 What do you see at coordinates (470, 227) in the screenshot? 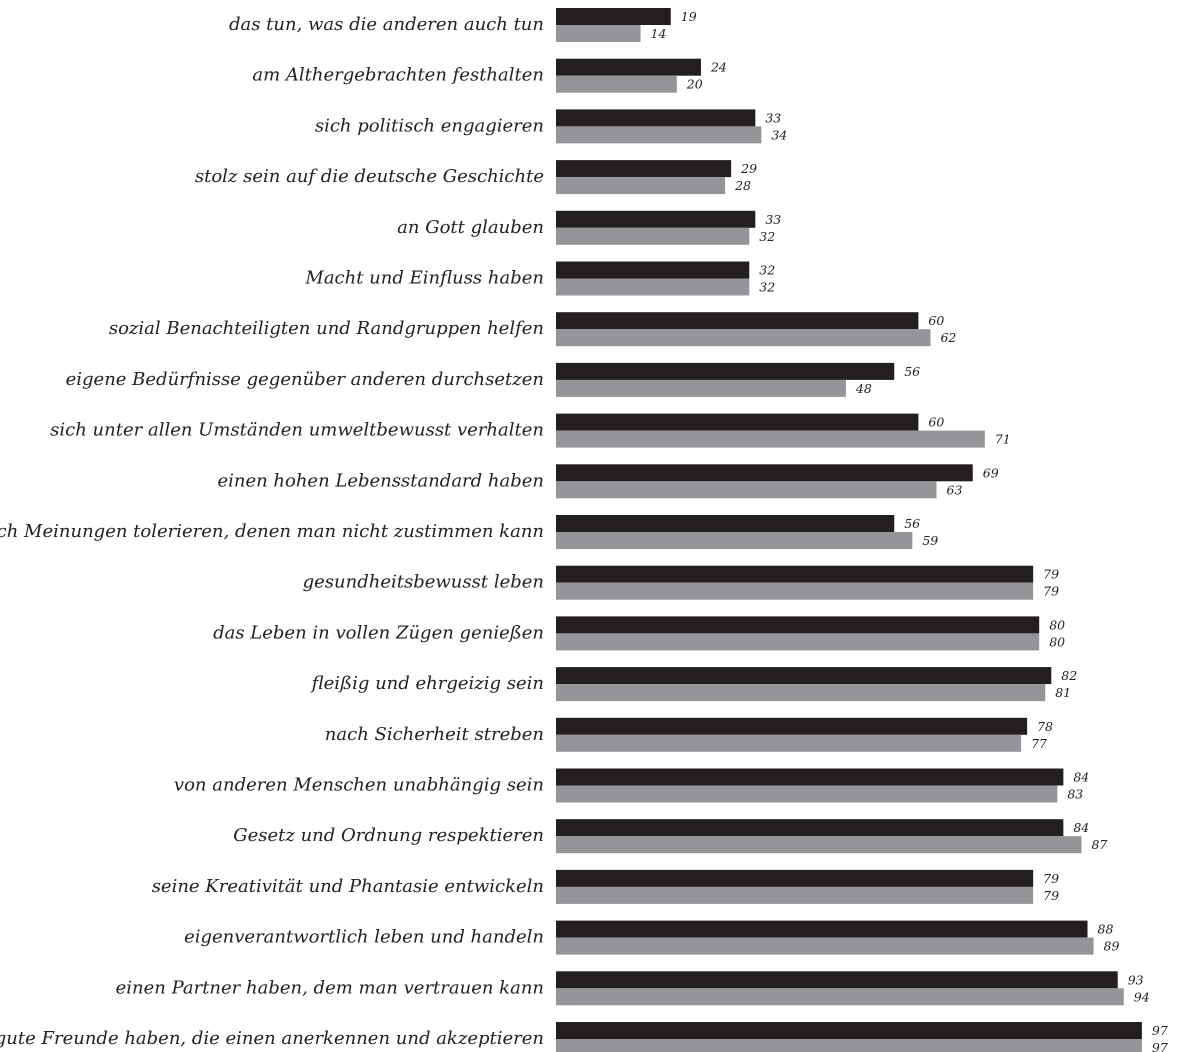
I see `category-label: an Gott glauben` at bounding box center [470, 227].